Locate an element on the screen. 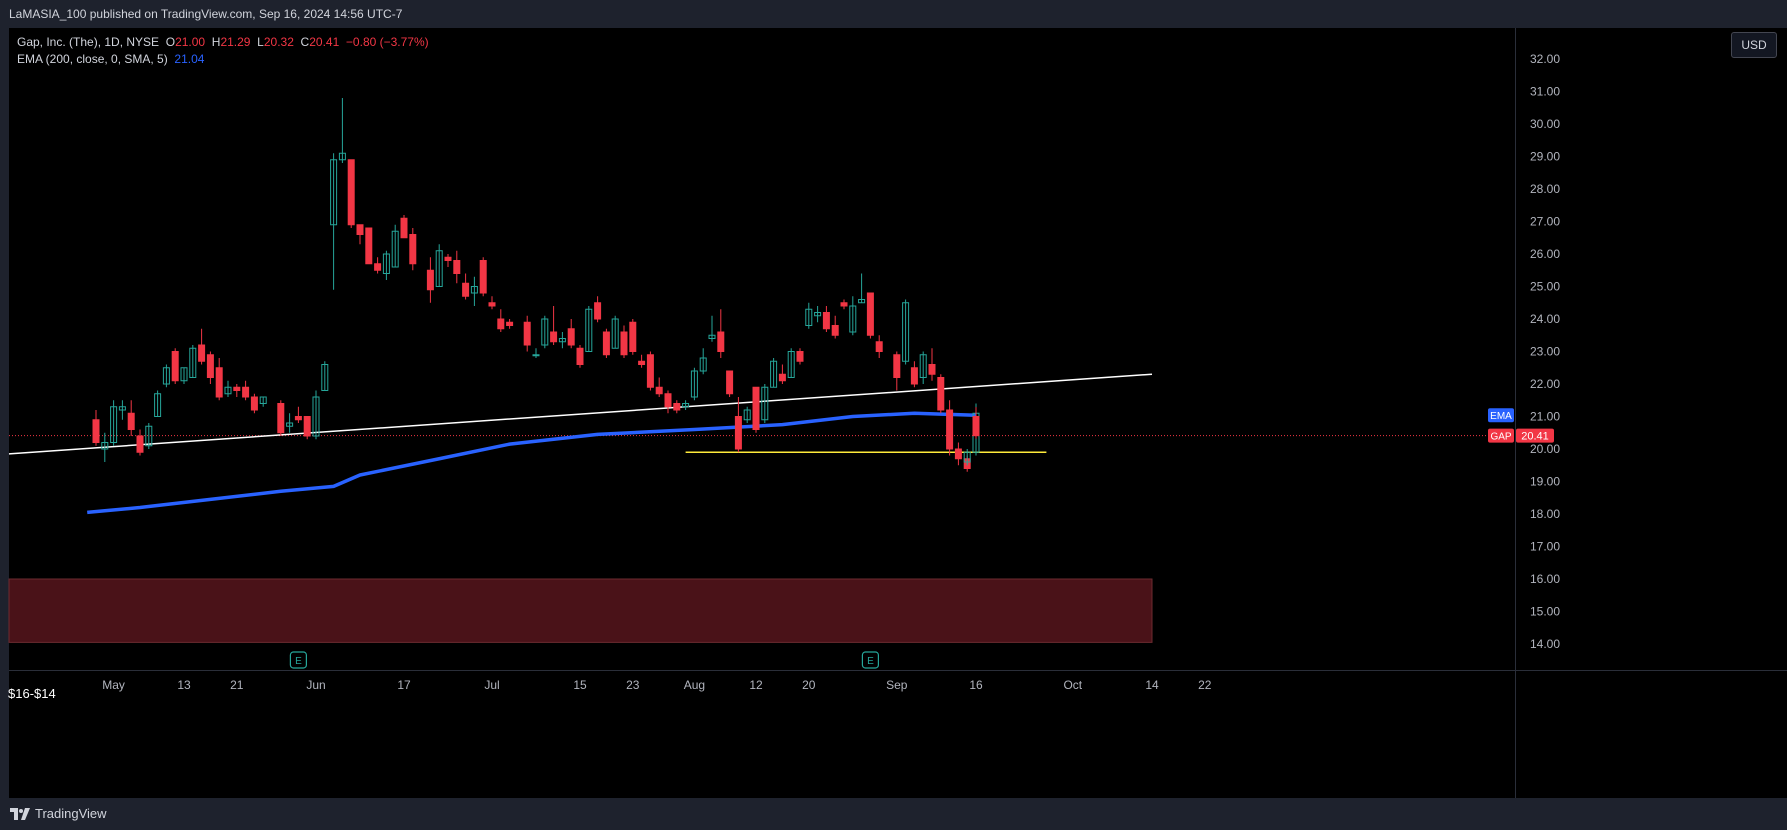 The image size is (1787, 830). low-label: L is located at coordinates (260, 42).